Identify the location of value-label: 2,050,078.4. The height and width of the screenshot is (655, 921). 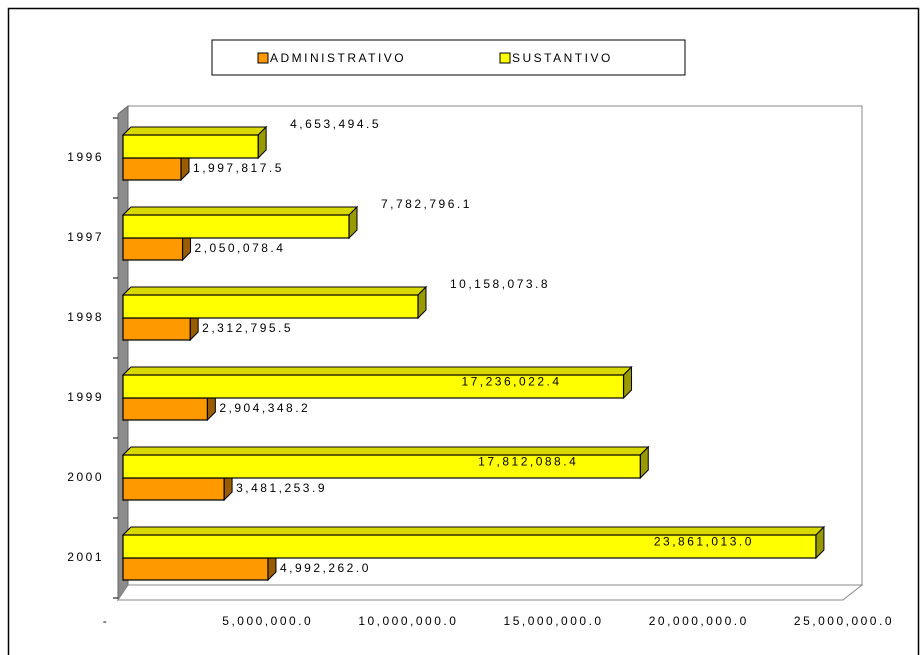
(240, 248).